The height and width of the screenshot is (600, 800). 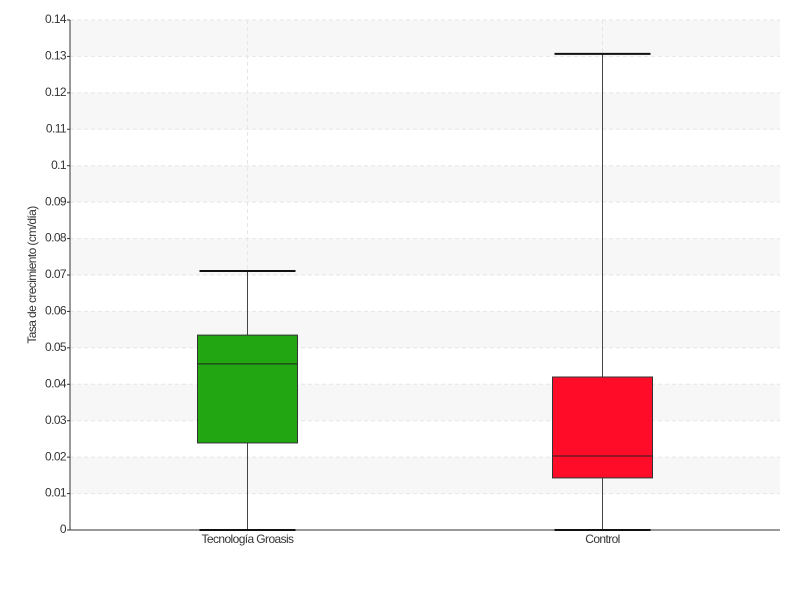 What do you see at coordinates (56, 238) in the screenshot?
I see `y-tick-label: 0.08` at bounding box center [56, 238].